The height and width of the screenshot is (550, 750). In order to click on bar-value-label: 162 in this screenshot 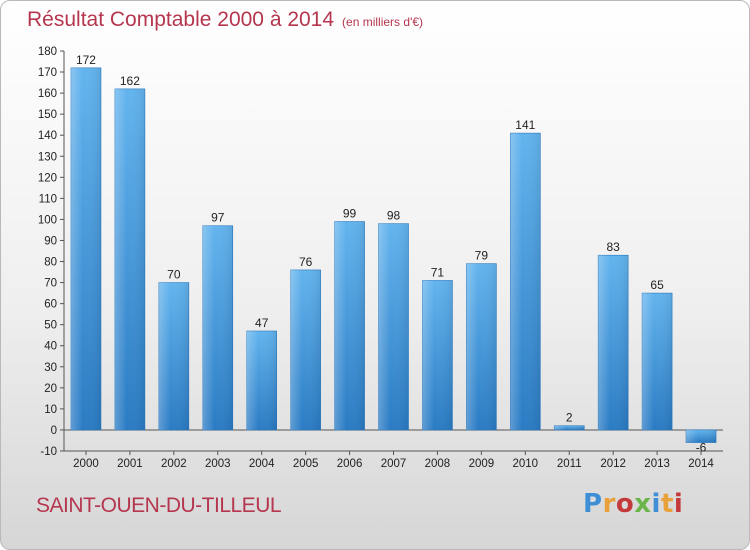, I will do `click(130, 81)`.